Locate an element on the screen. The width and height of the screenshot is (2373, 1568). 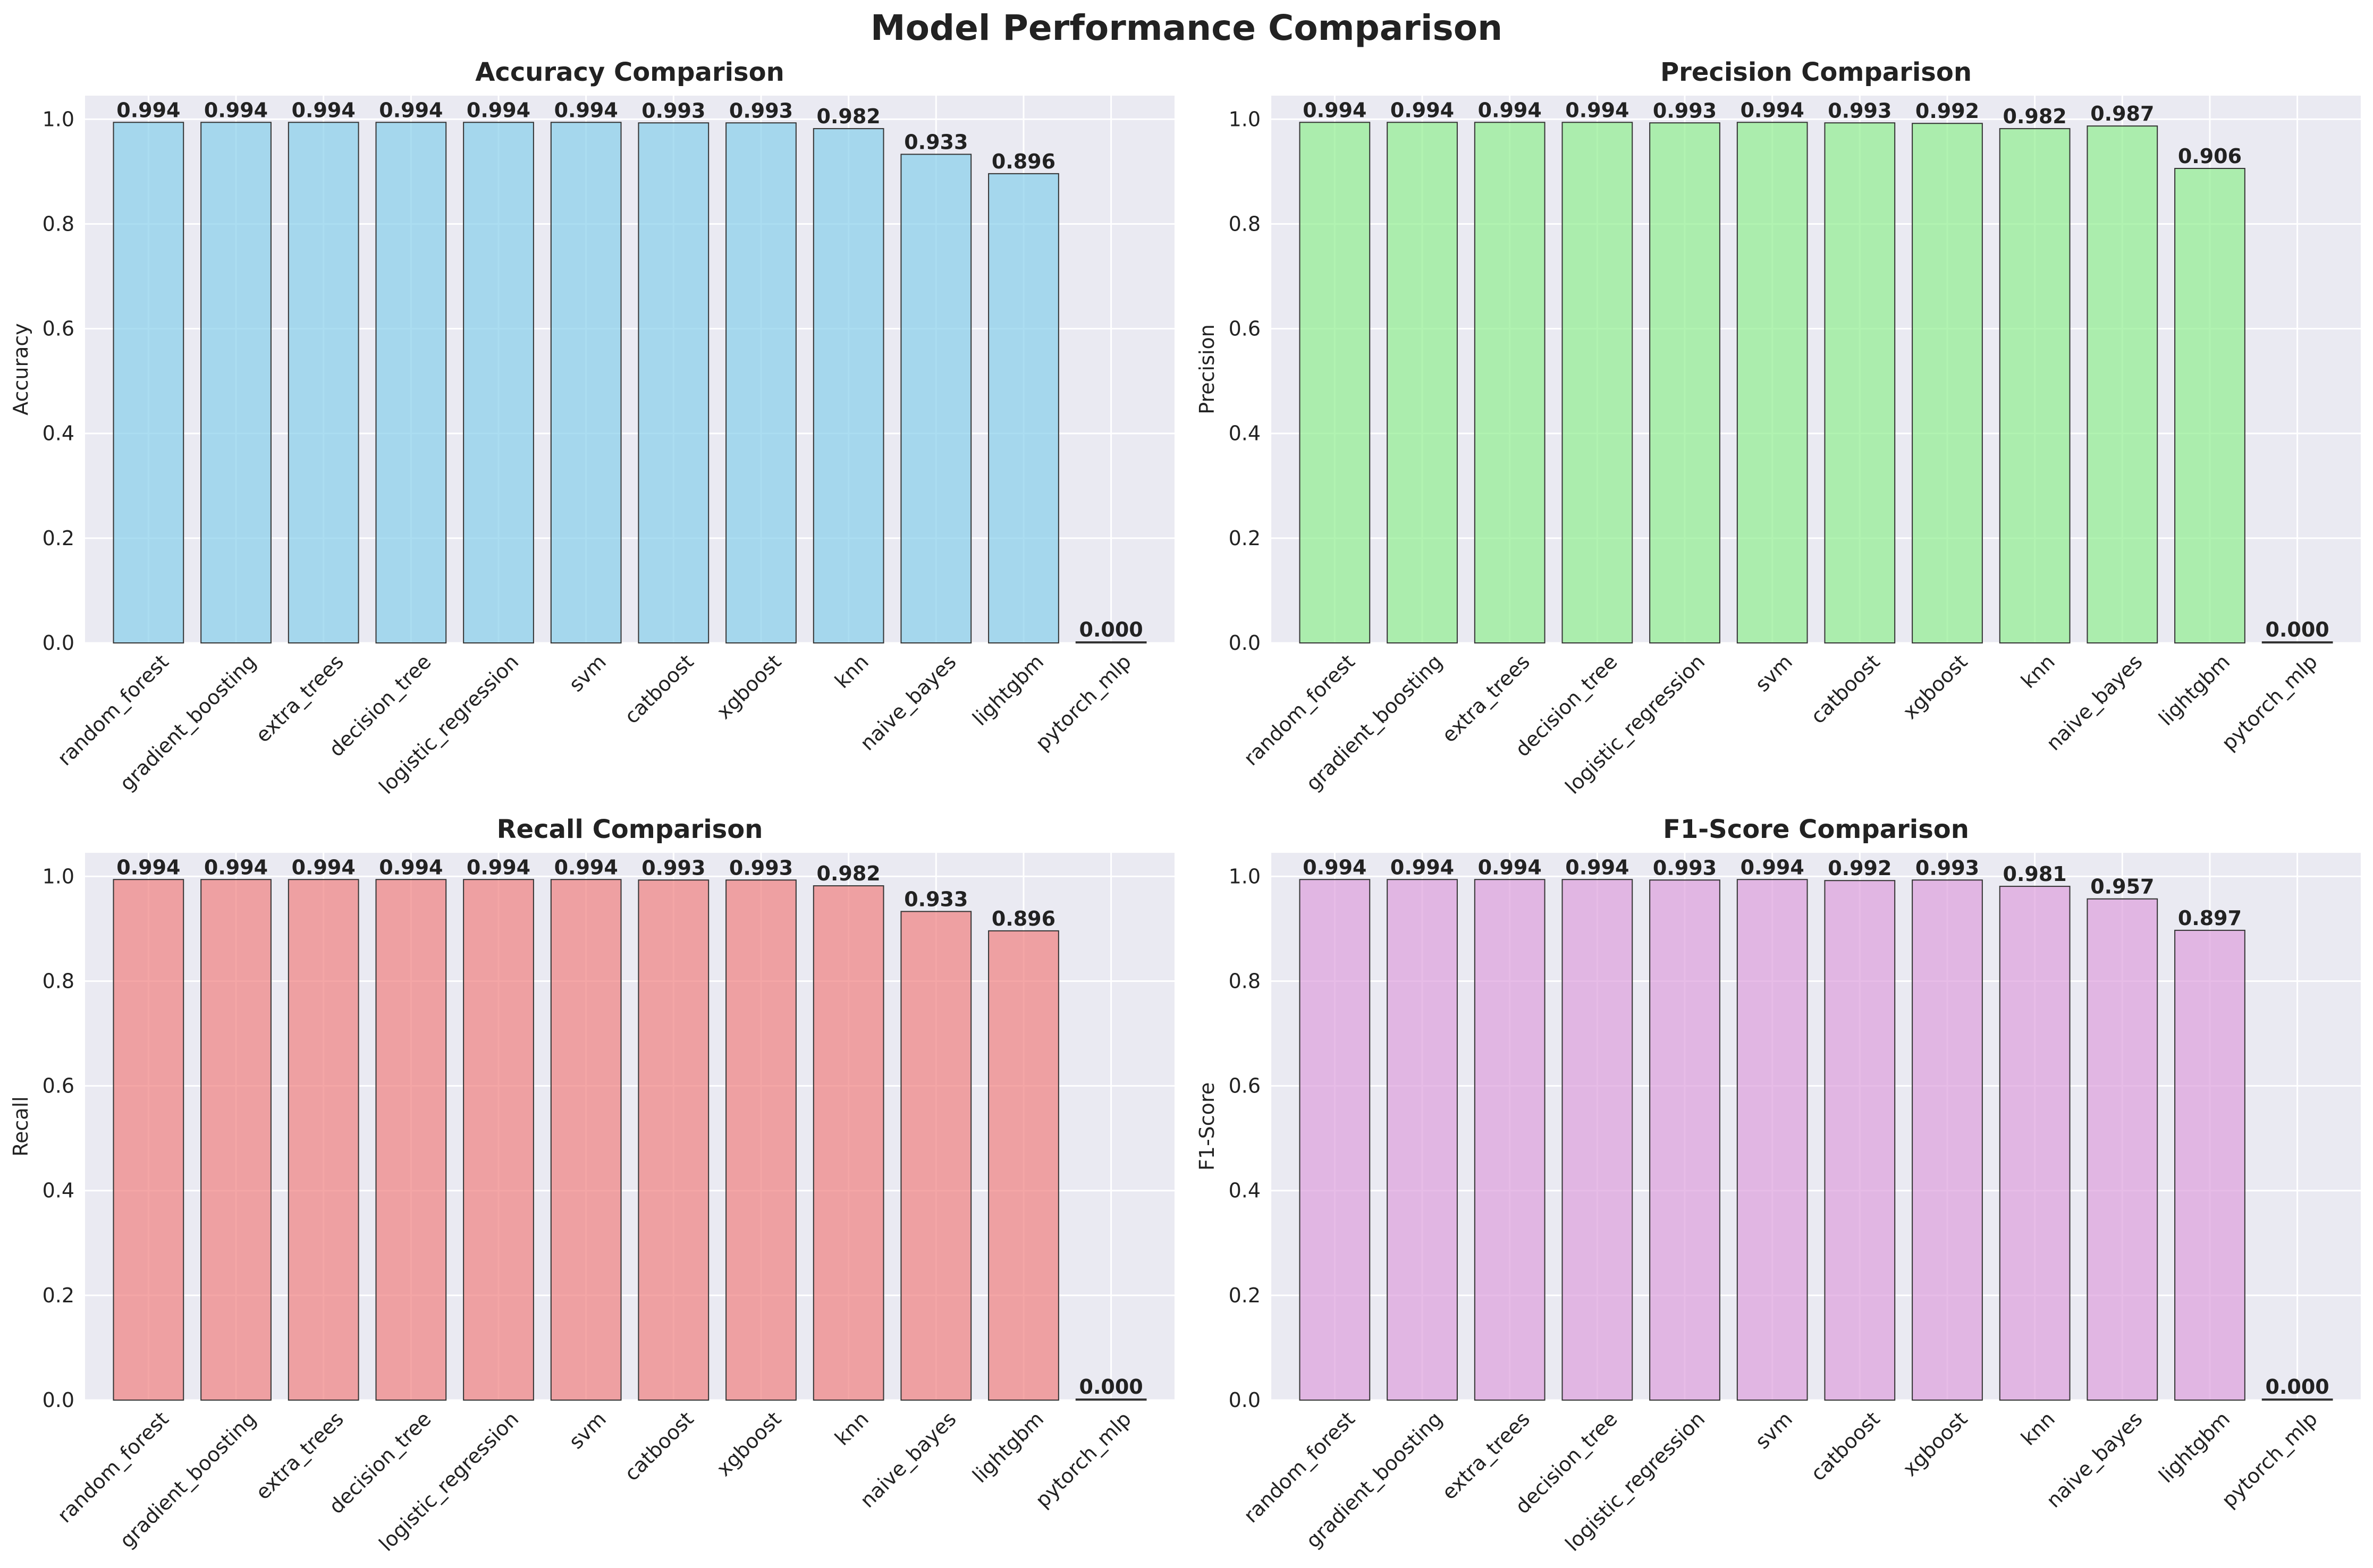
bar-value-label: 0.933 is located at coordinates (936, 899).